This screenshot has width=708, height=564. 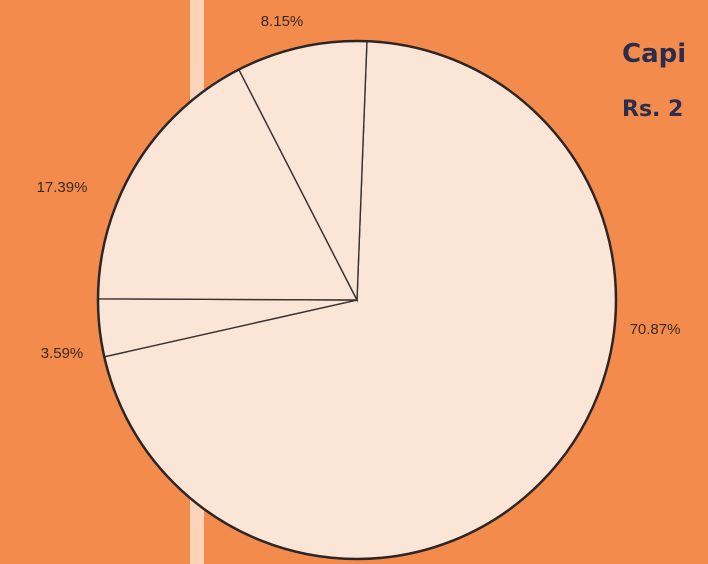 What do you see at coordinates (282, 21) in the screenshot?
I see `slice-label: 8.15%` at bounding box center [282, 21].